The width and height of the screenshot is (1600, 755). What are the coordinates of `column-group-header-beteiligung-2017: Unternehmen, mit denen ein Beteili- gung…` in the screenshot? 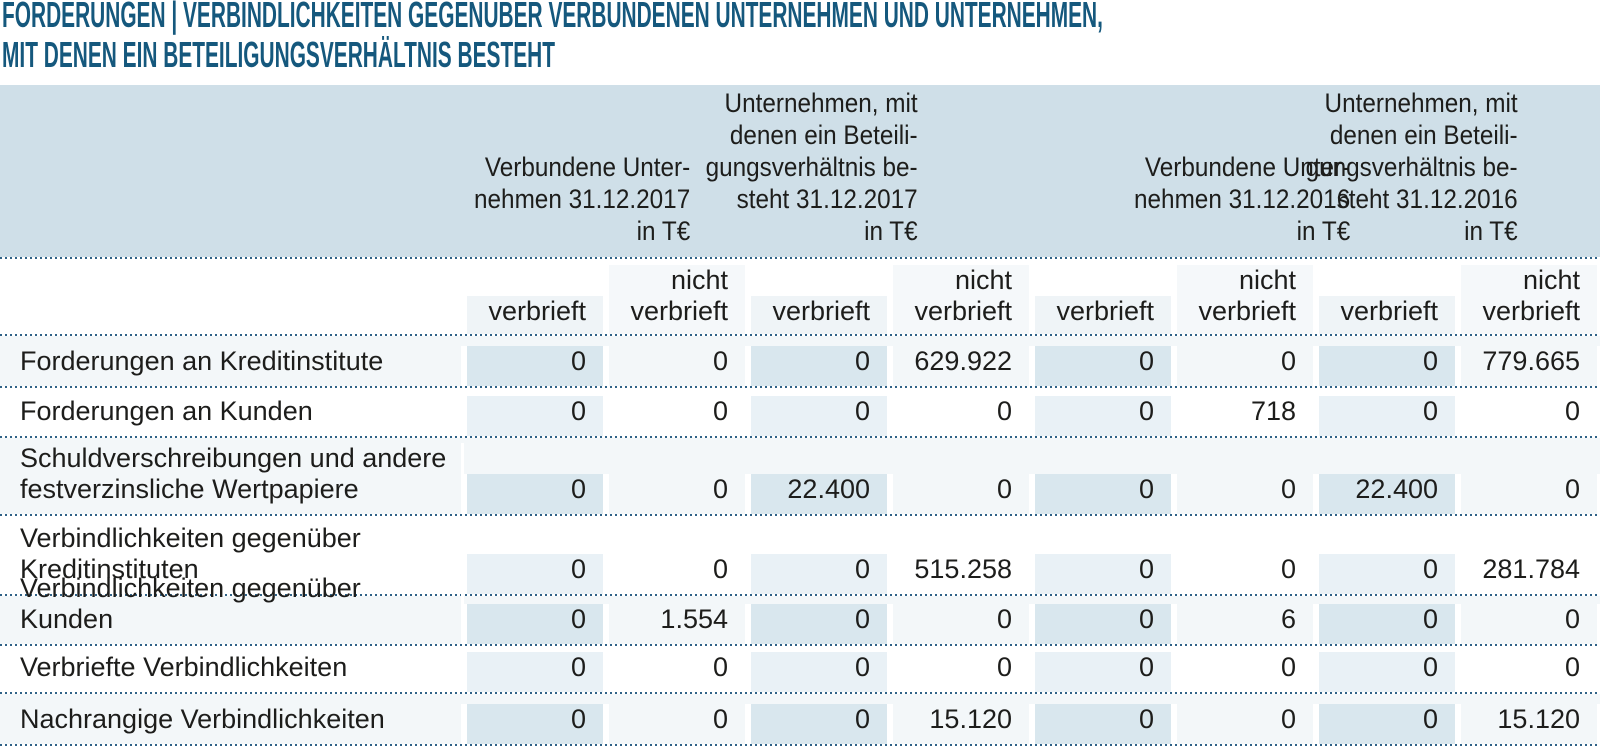 It's located at (811, 167).